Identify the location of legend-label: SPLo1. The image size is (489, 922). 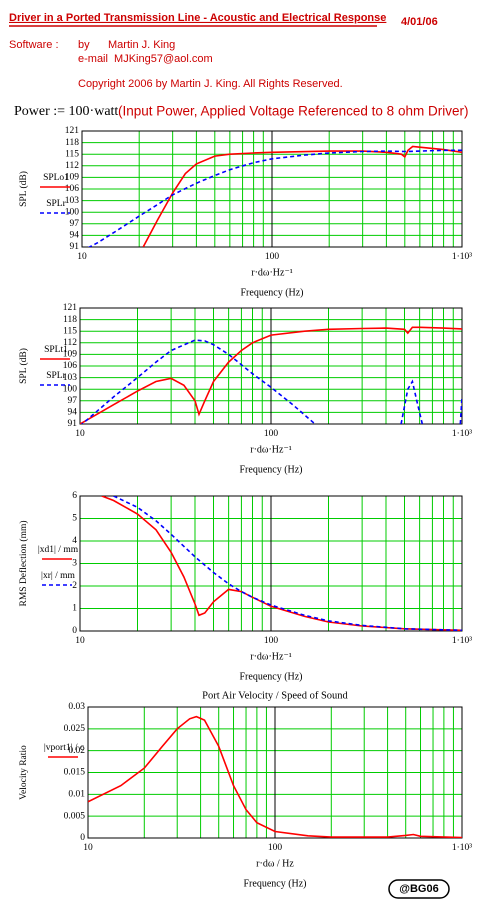
(56, 178).